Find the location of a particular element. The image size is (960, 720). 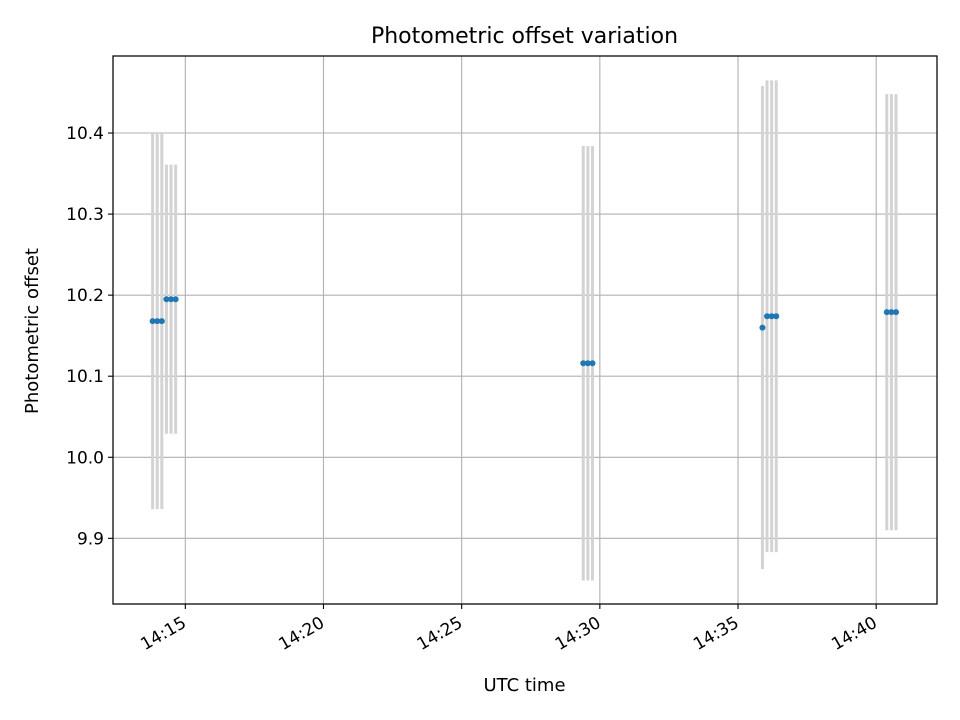

y-tick-label: 9.9 is located at coordinates (90, 539).